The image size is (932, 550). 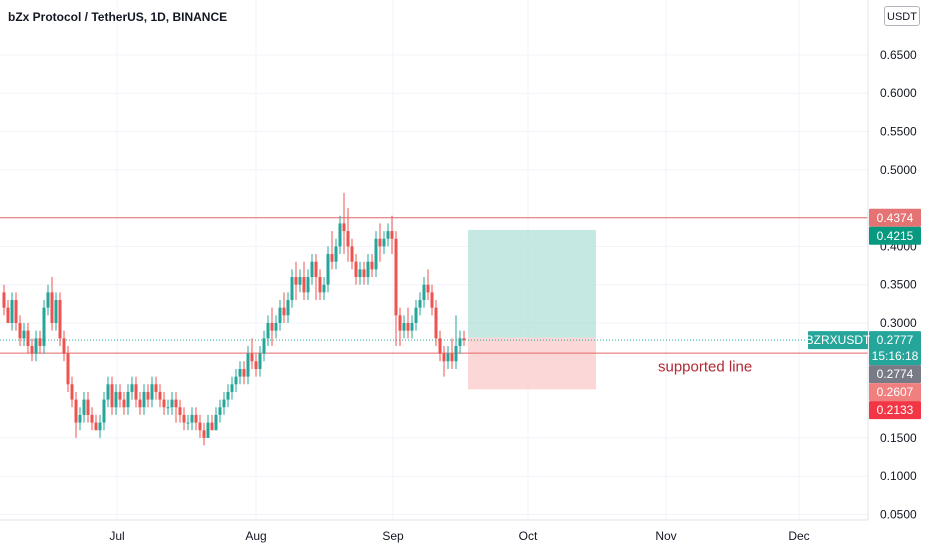 I want to click on loss-zone, so click(x=532, y=363).